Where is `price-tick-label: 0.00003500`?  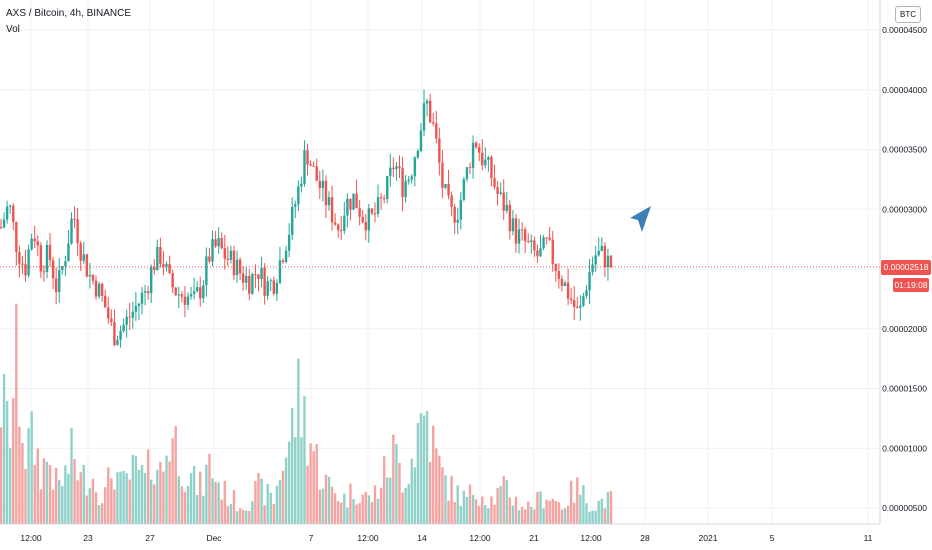 price-tick-label: 0.00003500 is located at coordinates (904, 150).